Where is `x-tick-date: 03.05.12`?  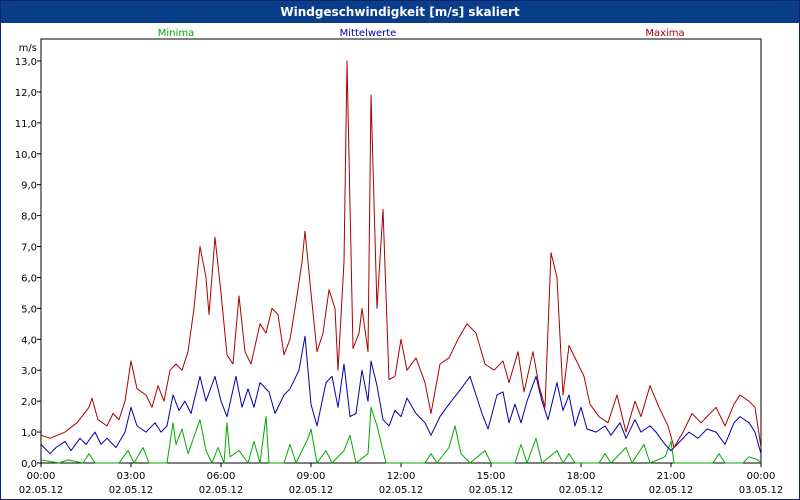 x-tick-date: 03.05.12 is located at coordinates (761, 490).